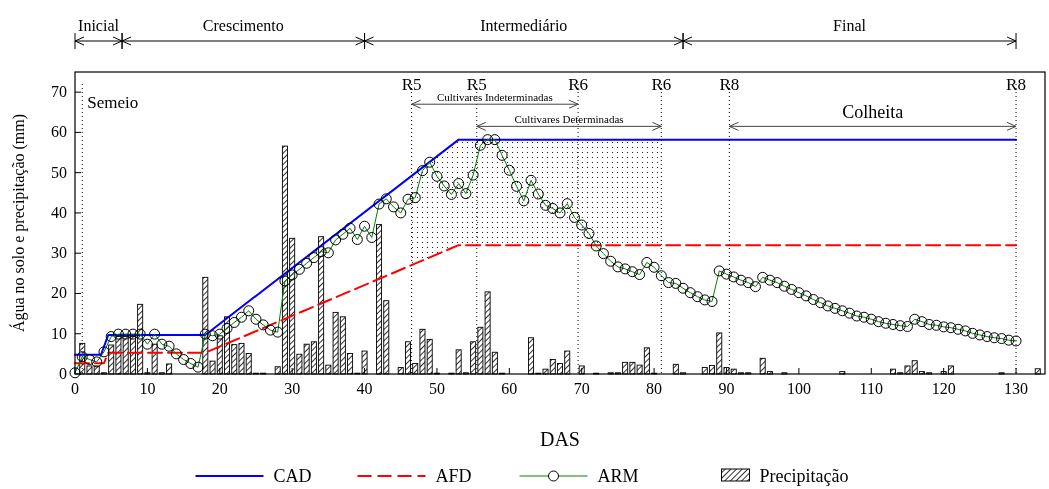  What do you see at coordinates (364, 388) in the screenshot?
I see `x-tick-label: 40` at bounding box center [364, 388].